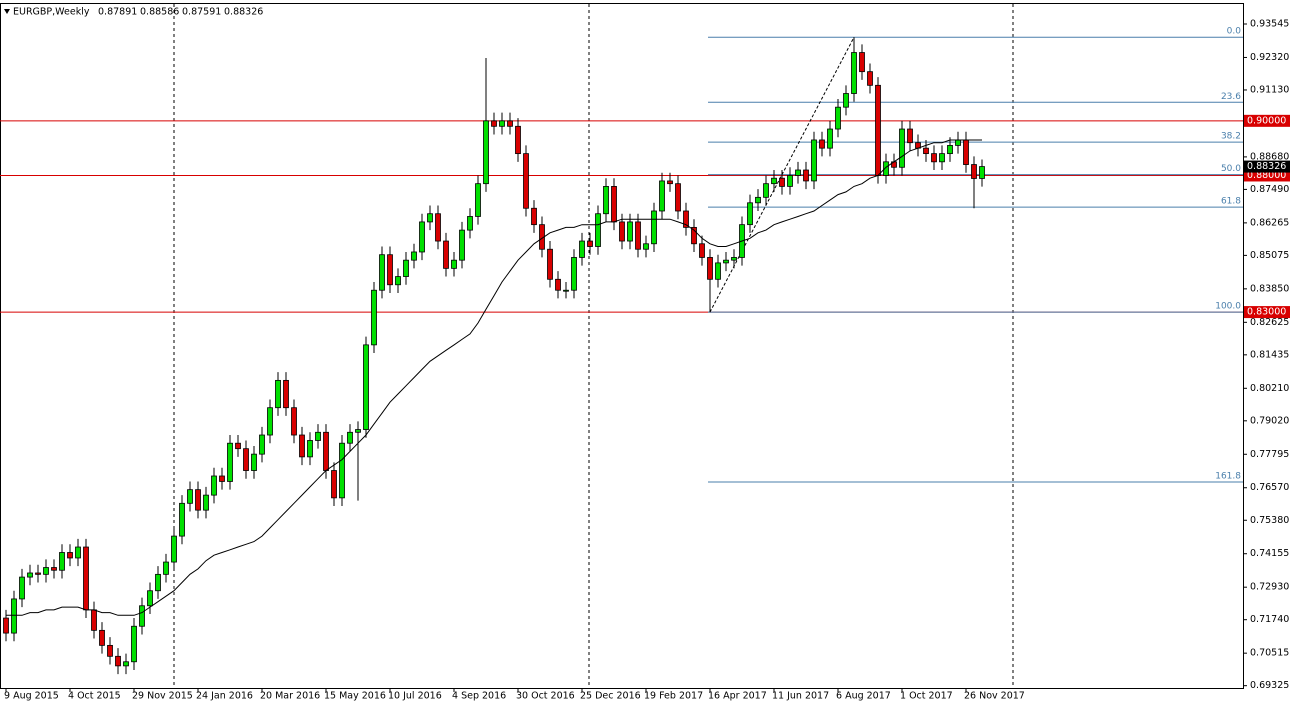 This screenshot has height=710, width=1290. I want to click on price-line-label: 0.83000, so click(1266, 312).